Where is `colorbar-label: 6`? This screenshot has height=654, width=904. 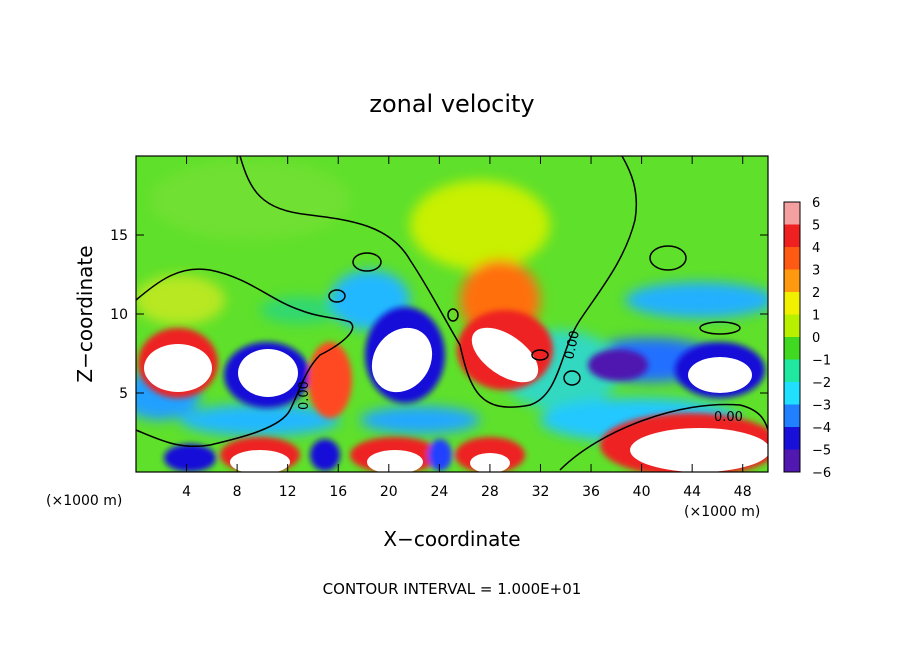 colorbar-label: 6 is located at coordinates (816, 203).